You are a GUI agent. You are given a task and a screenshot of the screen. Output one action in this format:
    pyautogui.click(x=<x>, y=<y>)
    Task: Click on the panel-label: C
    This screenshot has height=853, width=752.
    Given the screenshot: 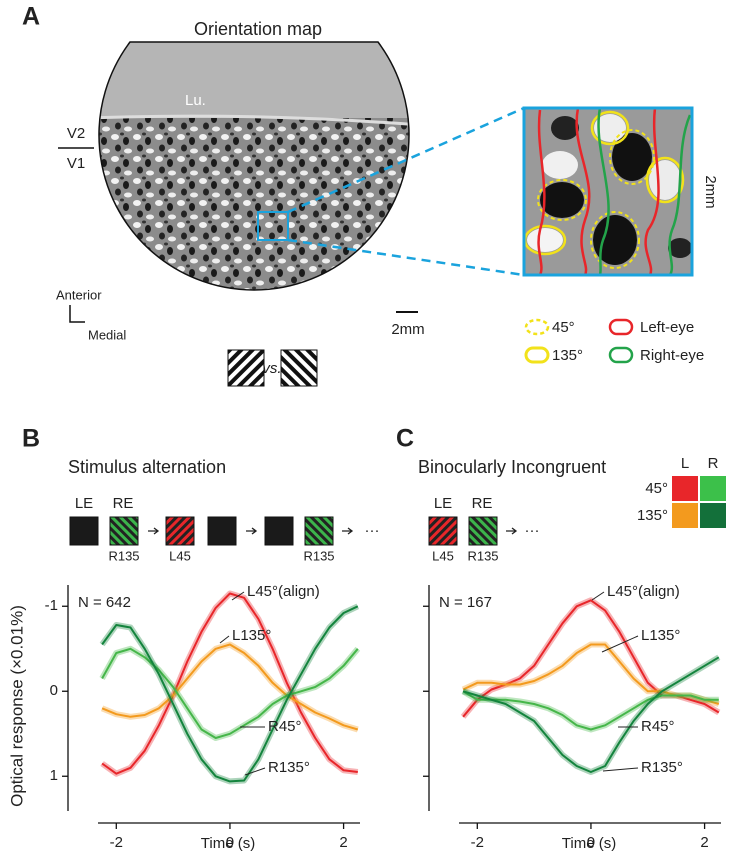 What is the action you would take?
    pyautogui.click(x=405, y=439)
    